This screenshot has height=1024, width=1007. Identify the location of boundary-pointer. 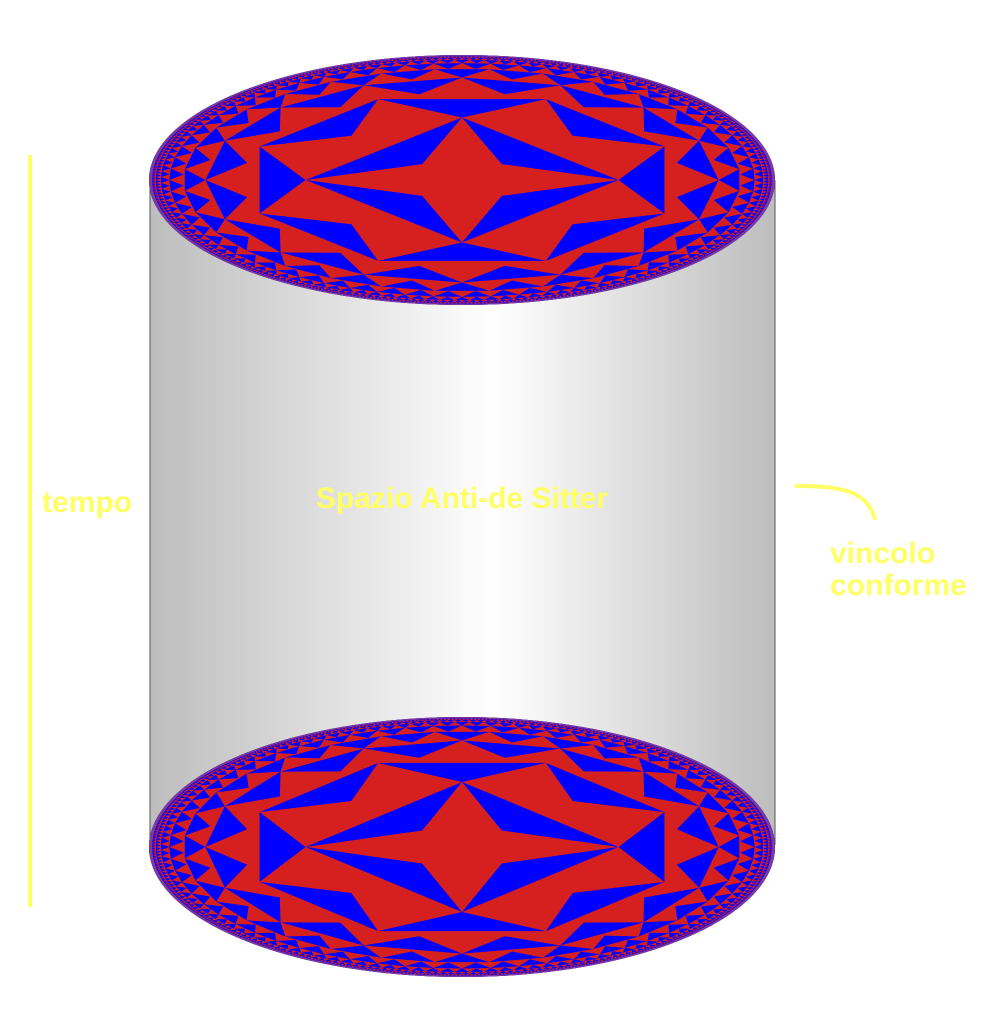
(835, 502).